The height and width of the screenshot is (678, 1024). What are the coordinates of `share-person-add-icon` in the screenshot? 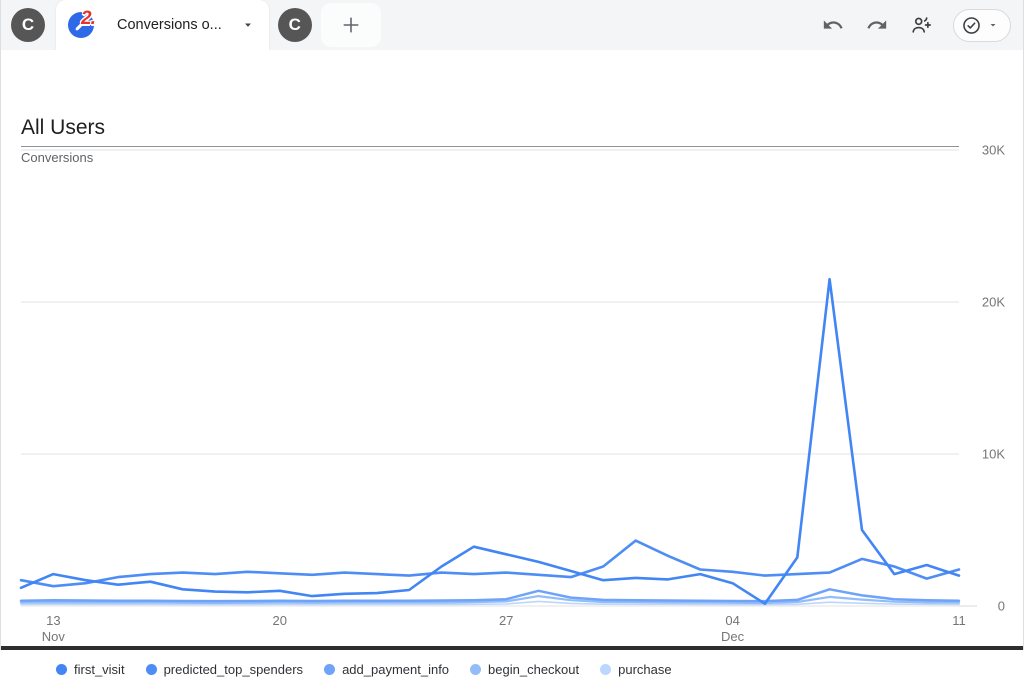 It's located at (921, 25).